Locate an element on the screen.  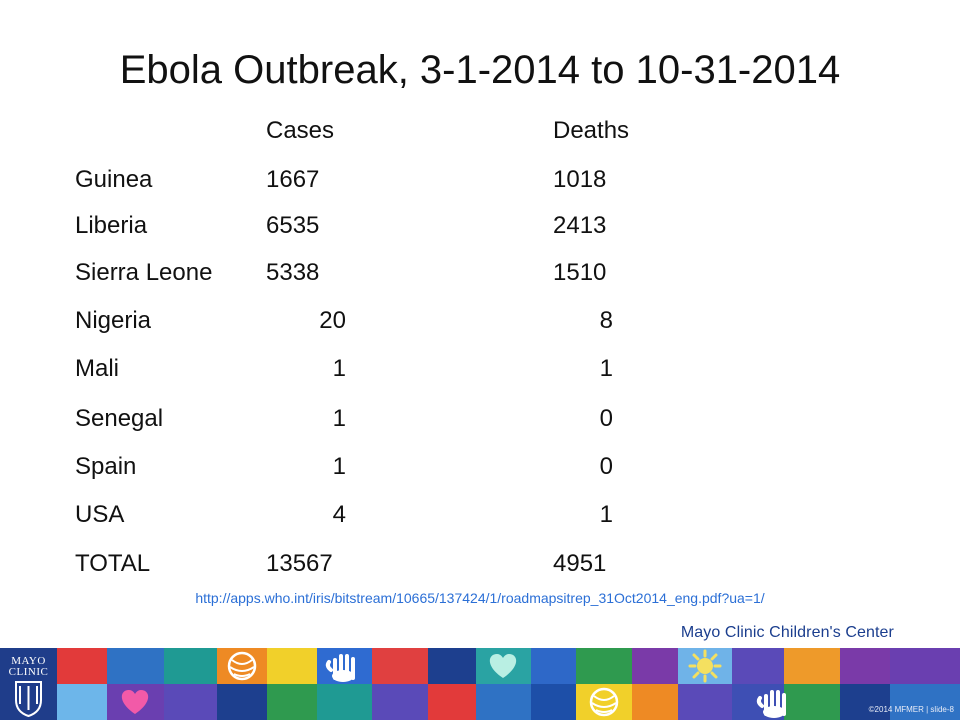
slide-footer: ©2014 MFMER | slide-8 is located at coordinates (911, 709).